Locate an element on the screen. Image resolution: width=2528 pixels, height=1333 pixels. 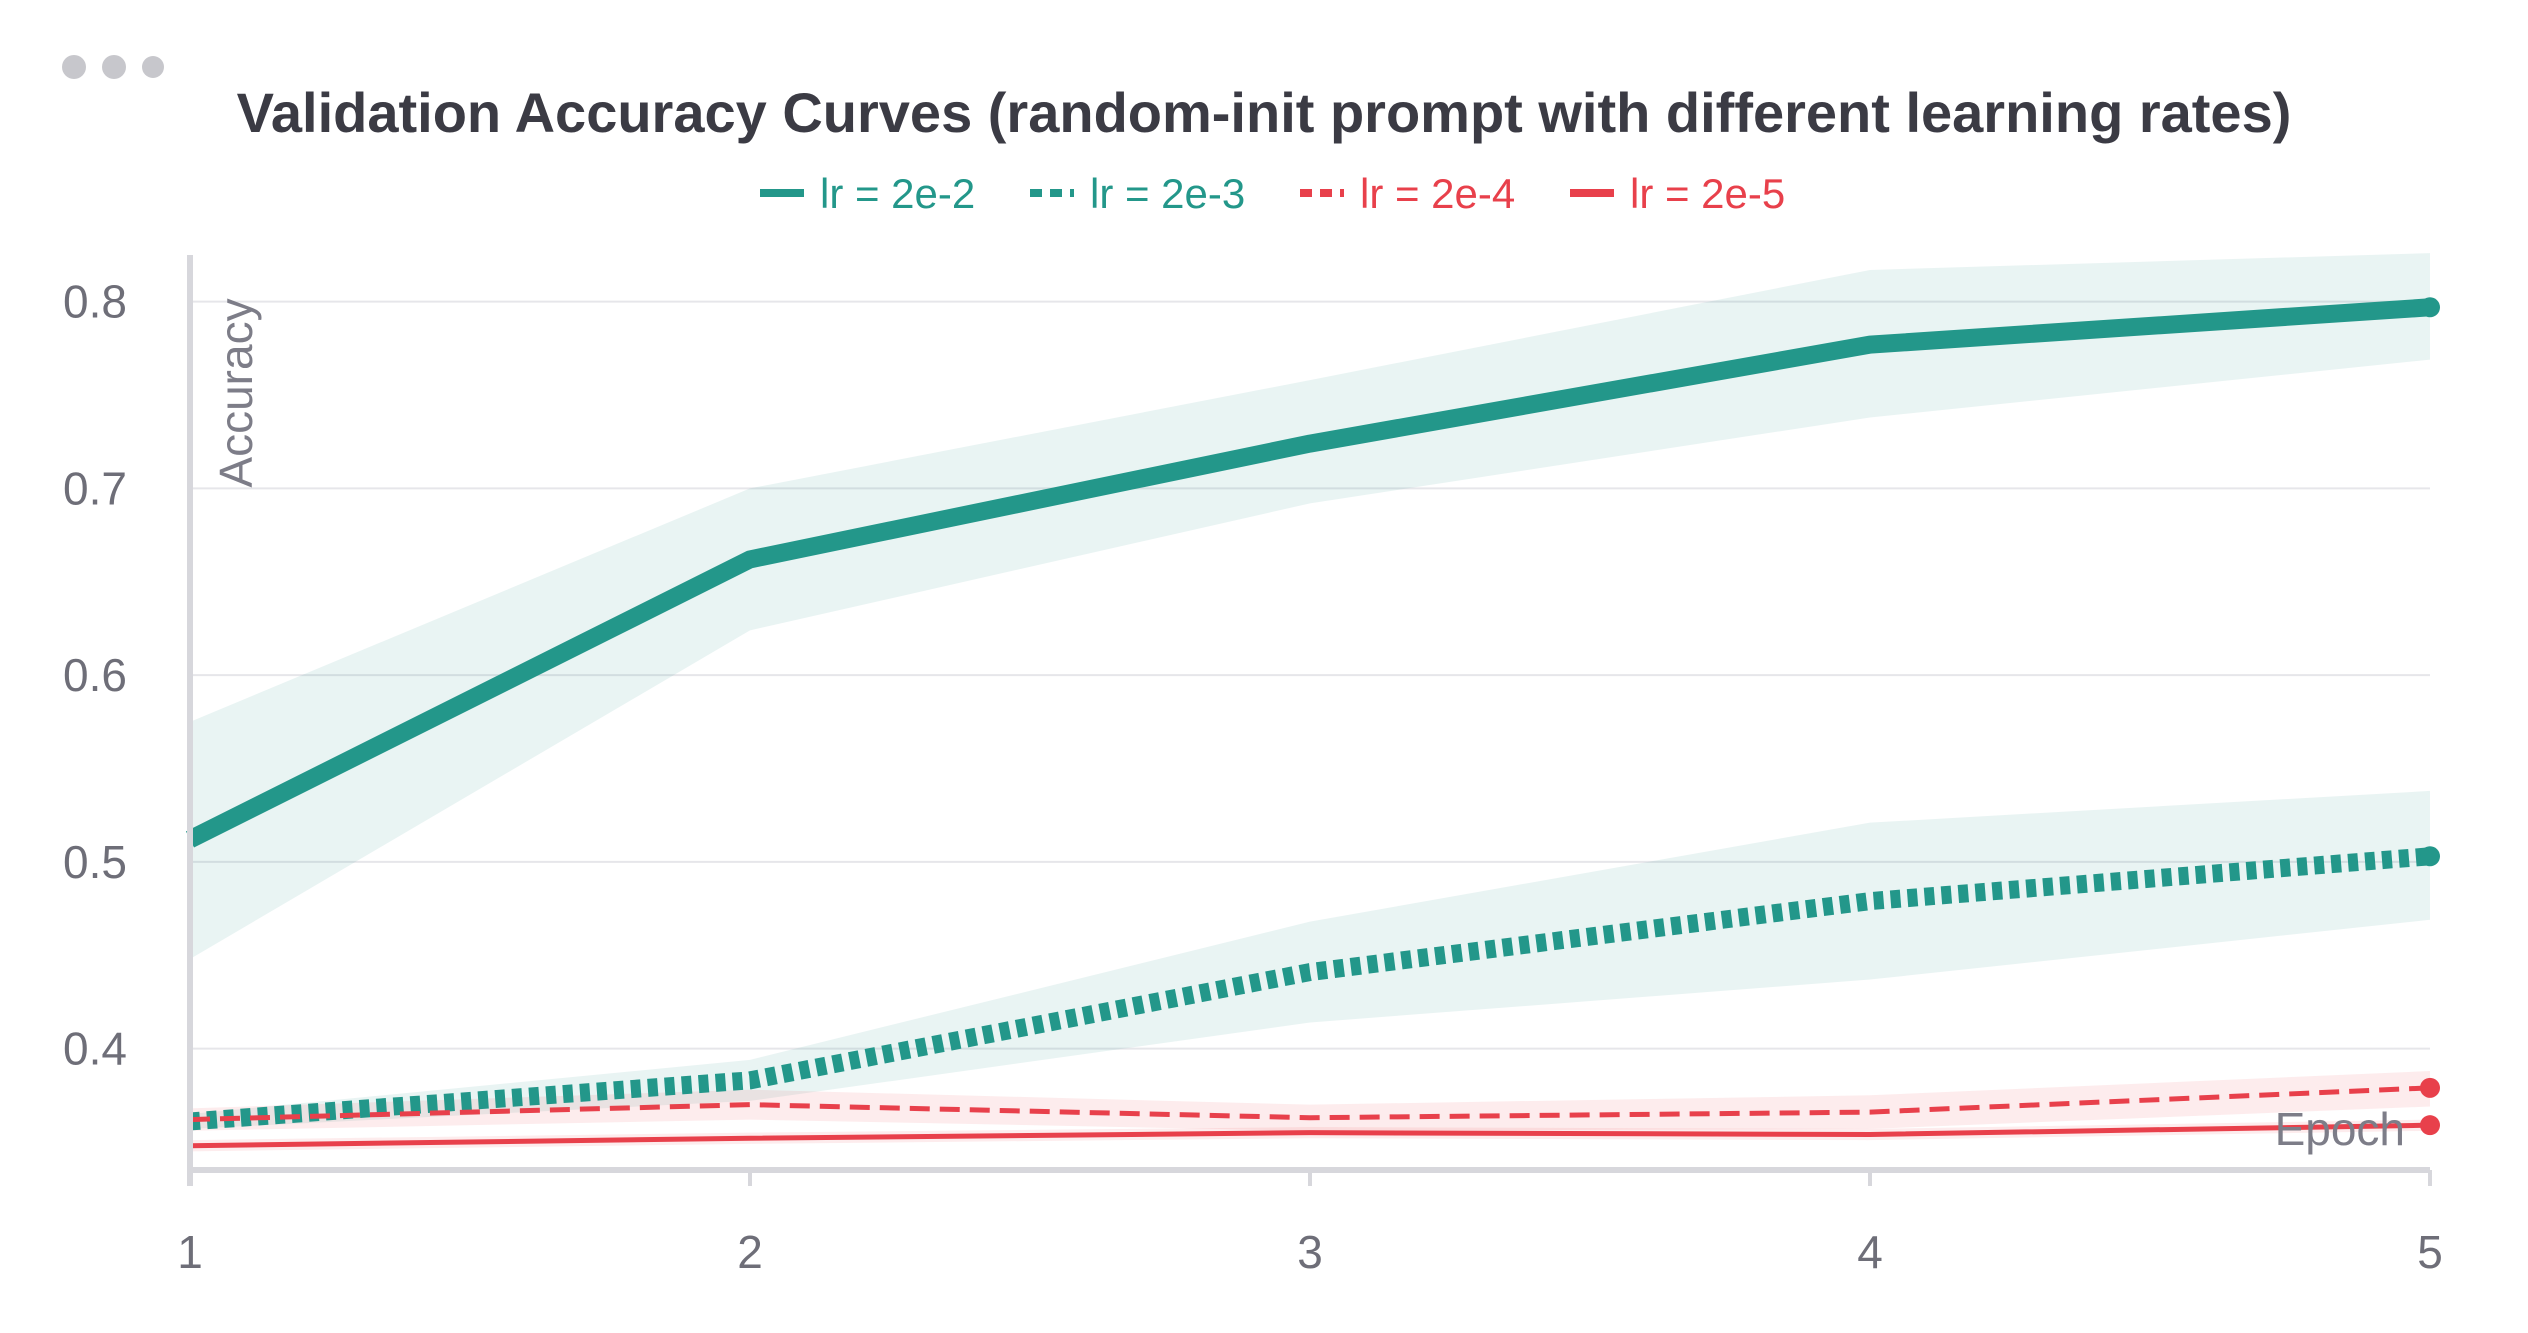
more-horizontal-icon is located at coordinates (113, 67).